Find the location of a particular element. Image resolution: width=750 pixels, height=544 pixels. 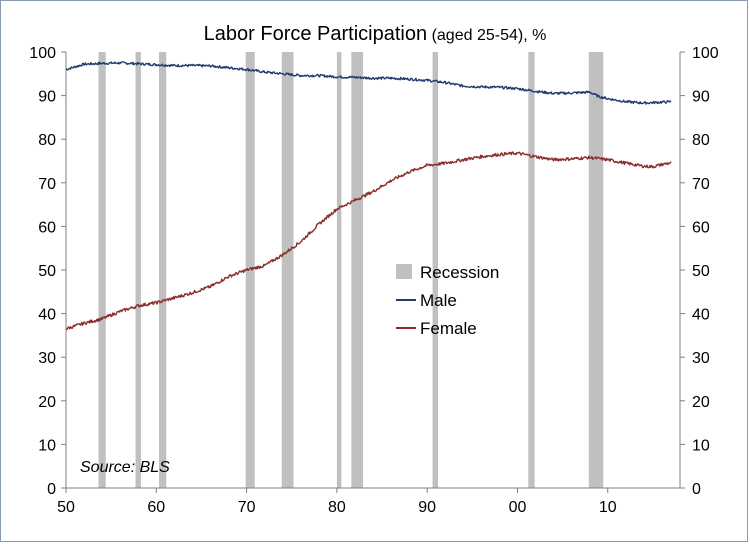

x-tick-label: 70 is located at coordinates (247, 507).